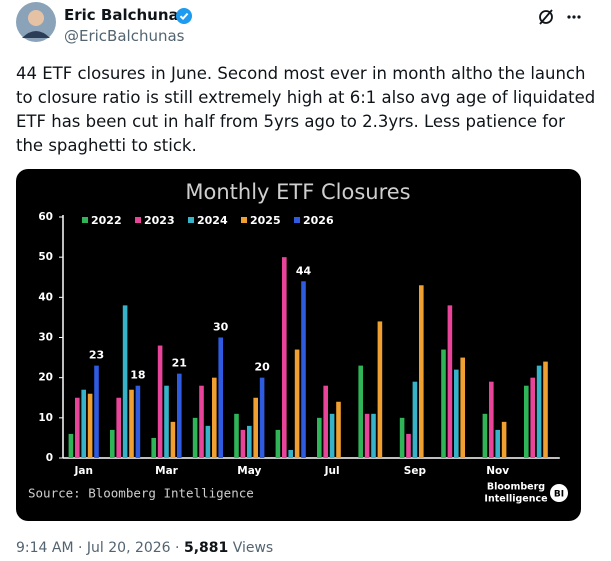 This screenshot has height=561, width=611. What do you see at coordinates (206, 548) in the screenshot?
I see `view-count: 5,881` at bounding box center [206, 548].